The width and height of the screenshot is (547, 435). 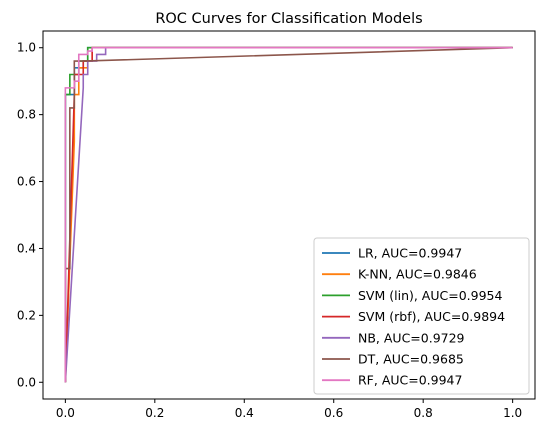 I want to click on x-tick-label: 0.4, so click(x=244, y=413).